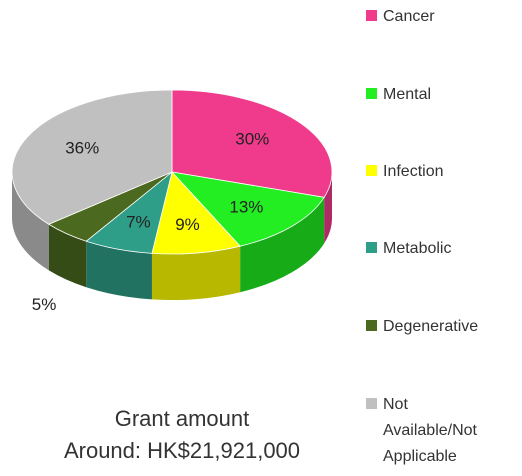 This screenshot has height=476, width=522. I want to click on legend-item: Infection, so click(429, 172).